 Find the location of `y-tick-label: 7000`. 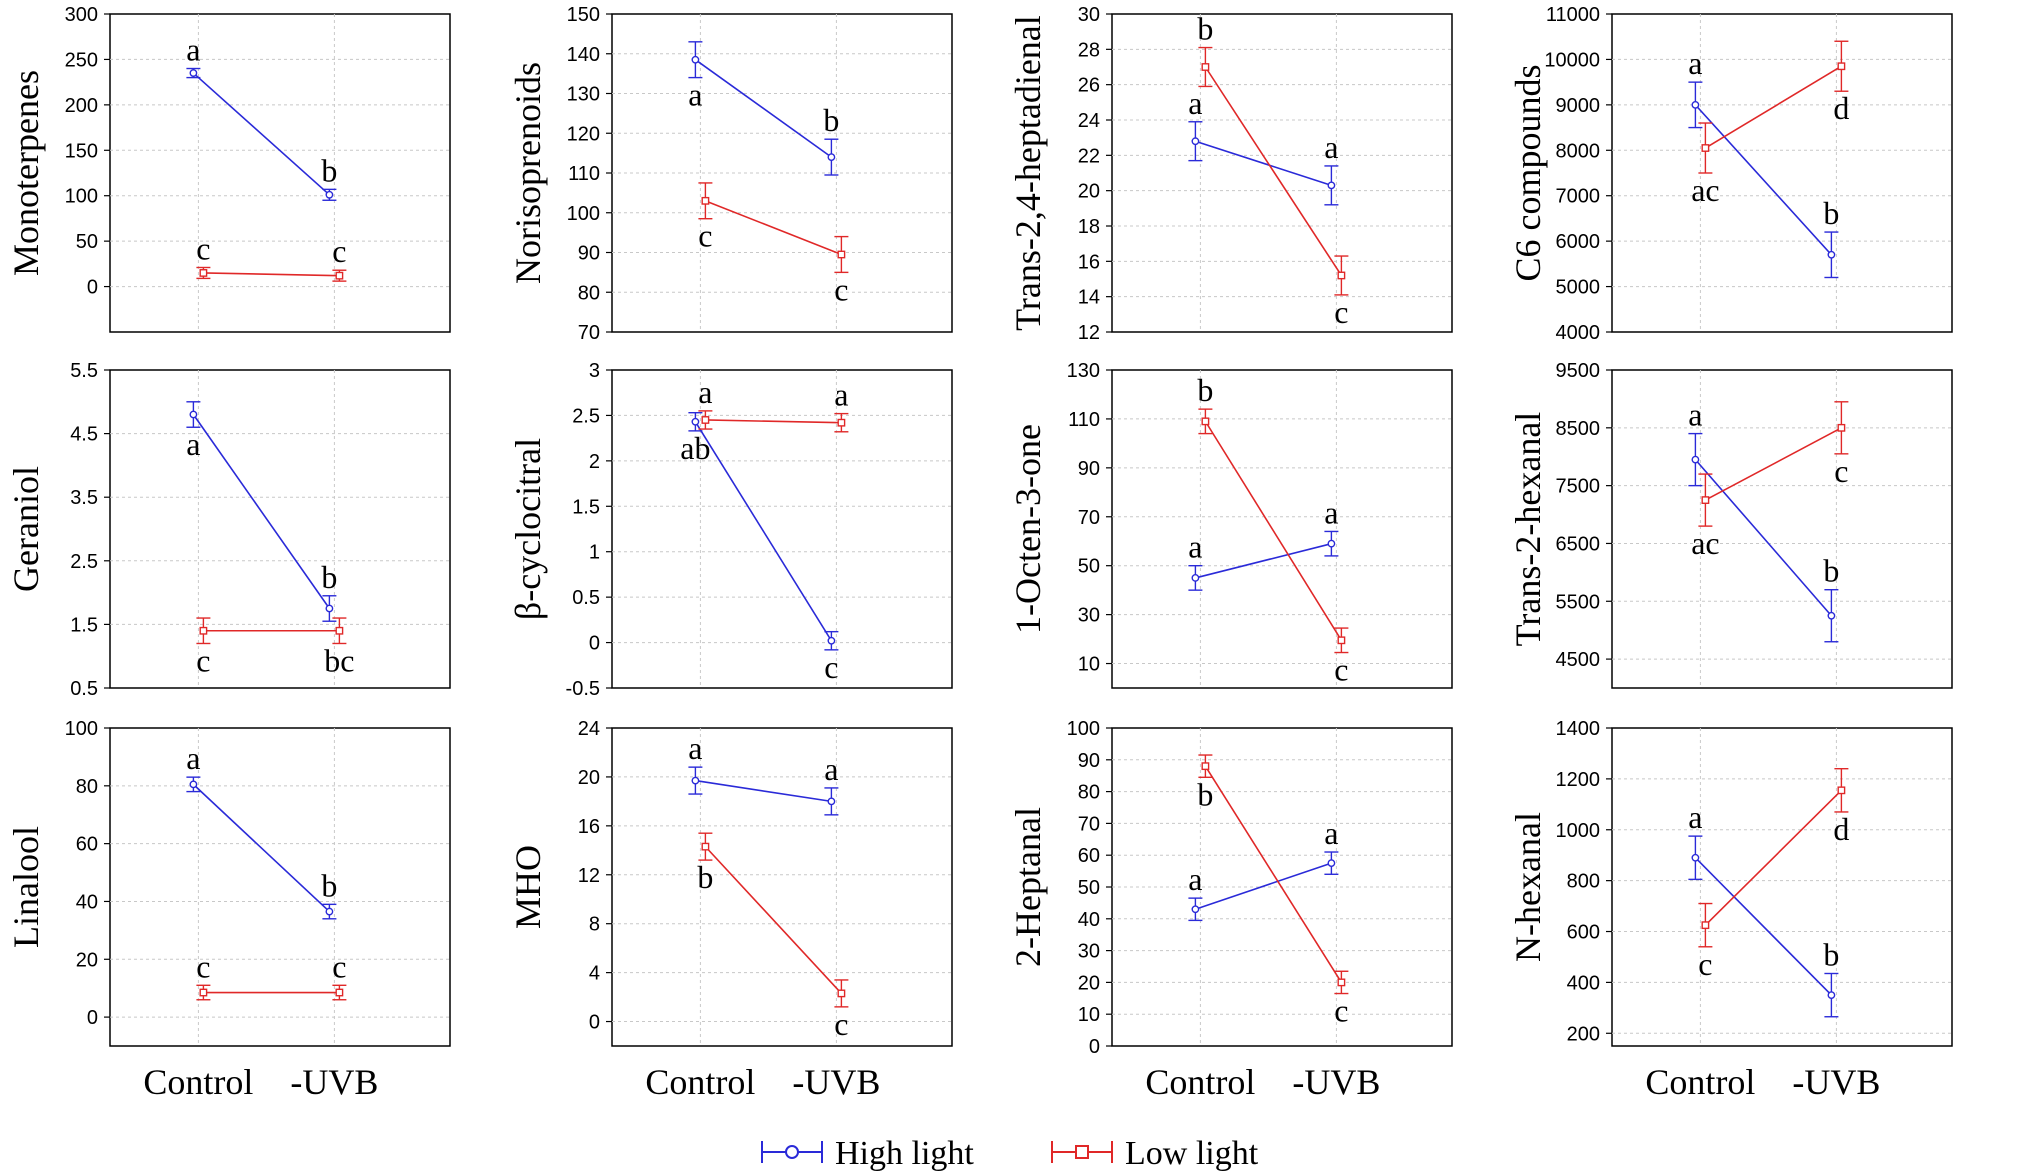

y-tick-label: 7000 is located at coordinates (1578, 197).